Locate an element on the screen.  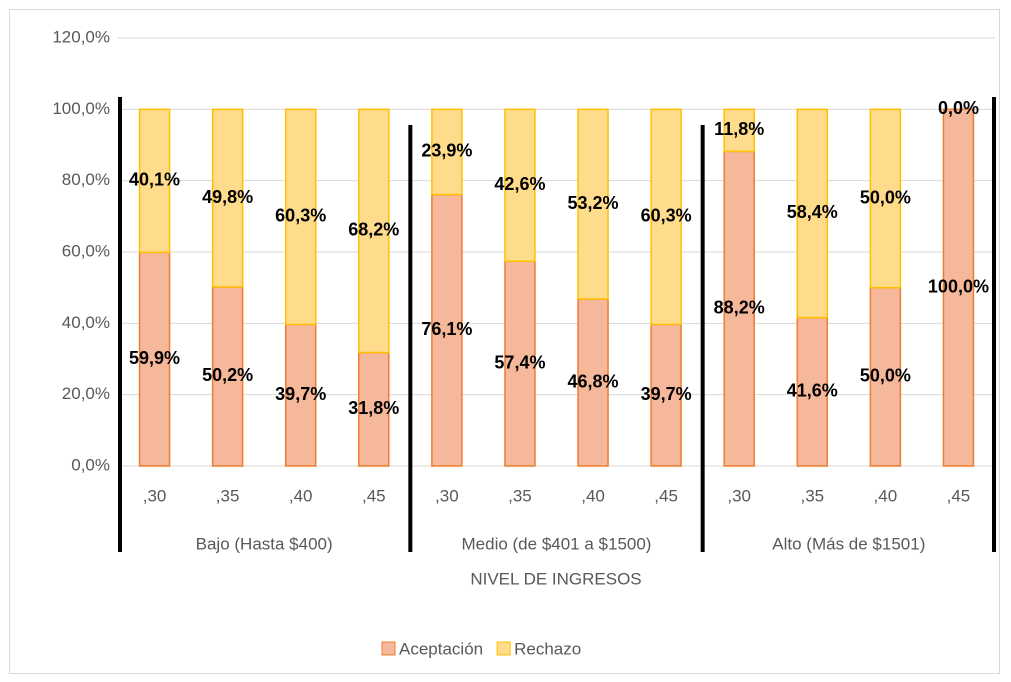
y-tick-label: 20,0% is located at coordinates (86, 393).